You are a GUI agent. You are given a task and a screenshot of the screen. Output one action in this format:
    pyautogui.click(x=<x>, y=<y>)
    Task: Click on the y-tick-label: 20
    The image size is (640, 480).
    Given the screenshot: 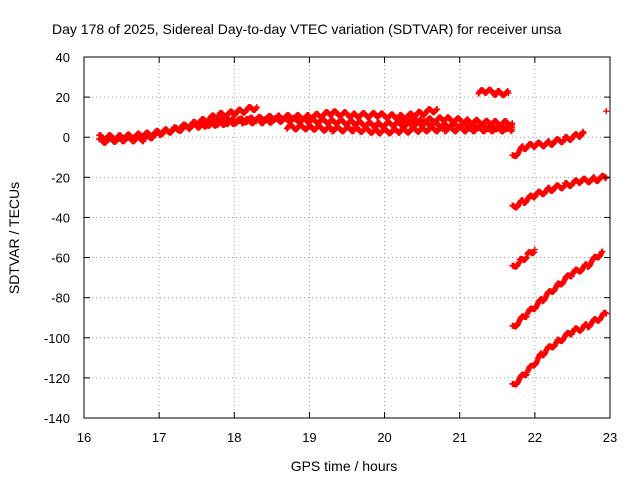 What is the action you would take?
    pyautogui.click(x=63, y=97)
    